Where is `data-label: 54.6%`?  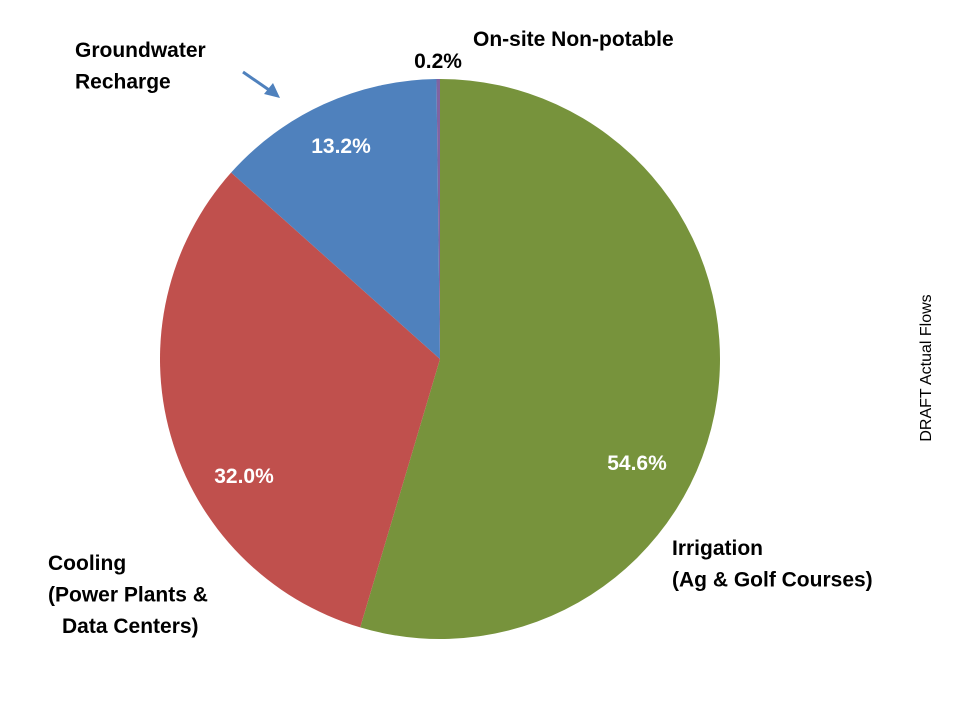
data-label: 54.6% is located at coordinates (637, 463).